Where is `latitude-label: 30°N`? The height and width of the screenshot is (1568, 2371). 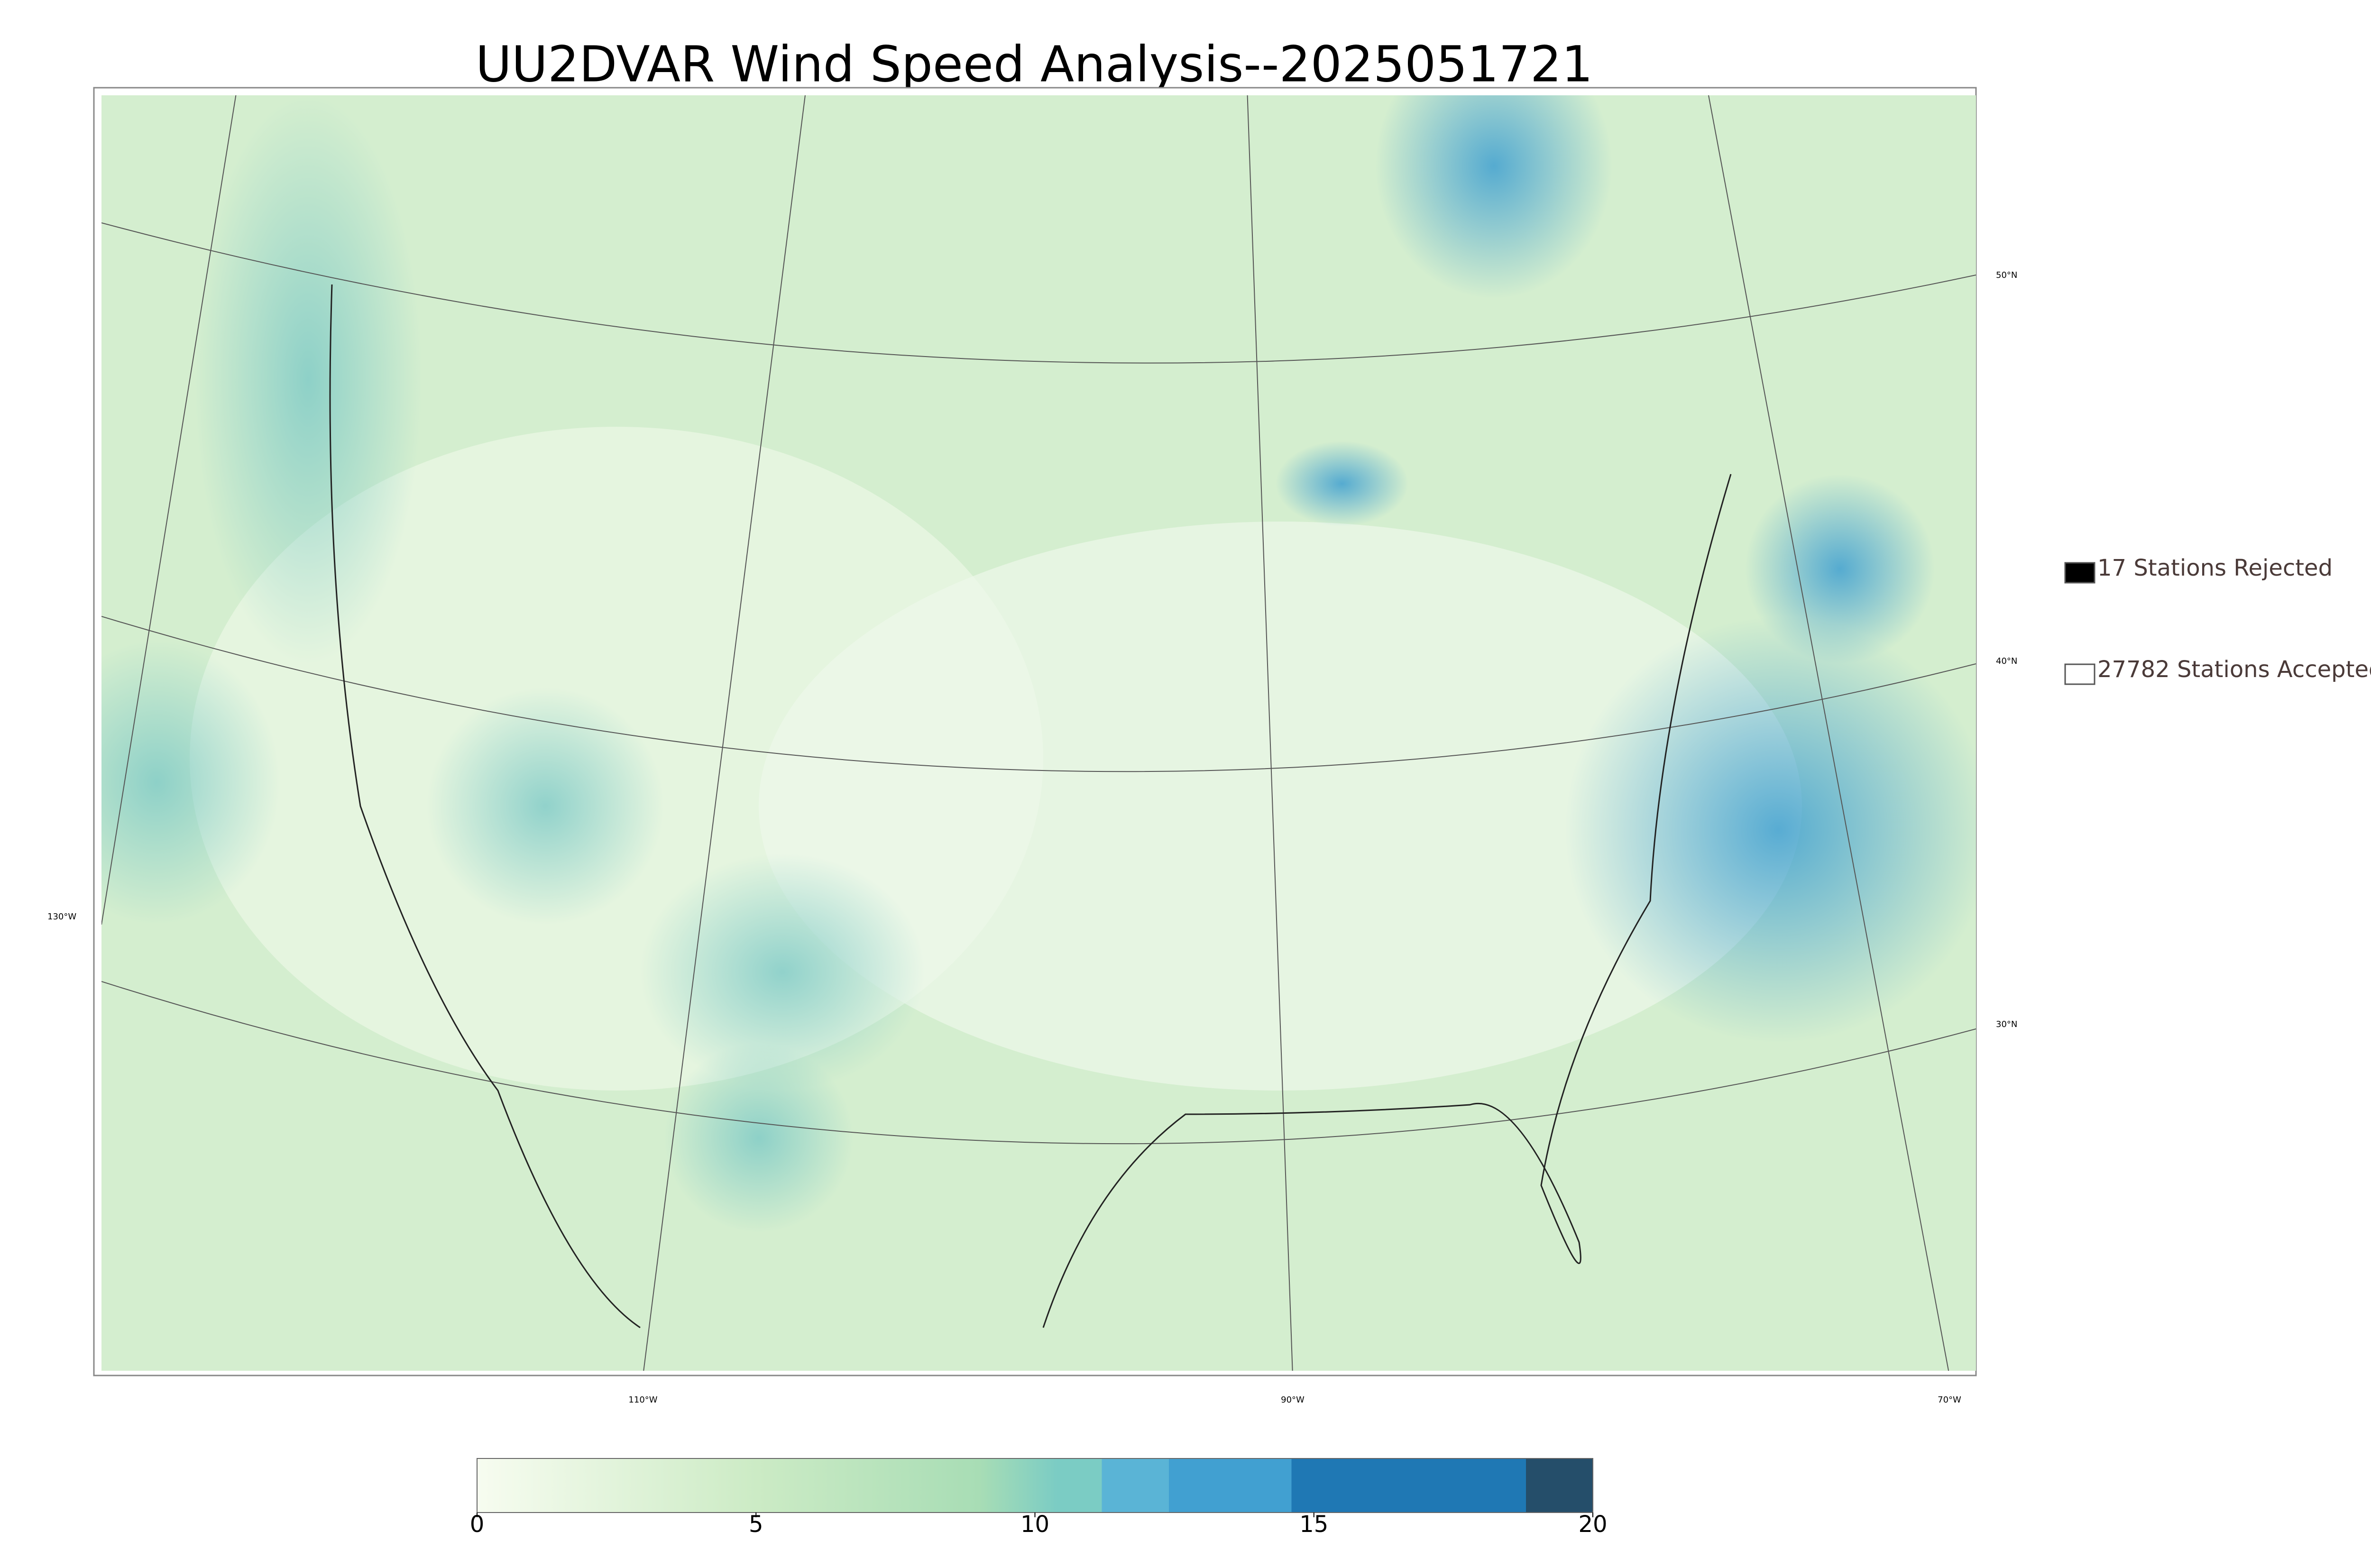
latitude-label: 30°N is located at coordinates (2007, 1024).